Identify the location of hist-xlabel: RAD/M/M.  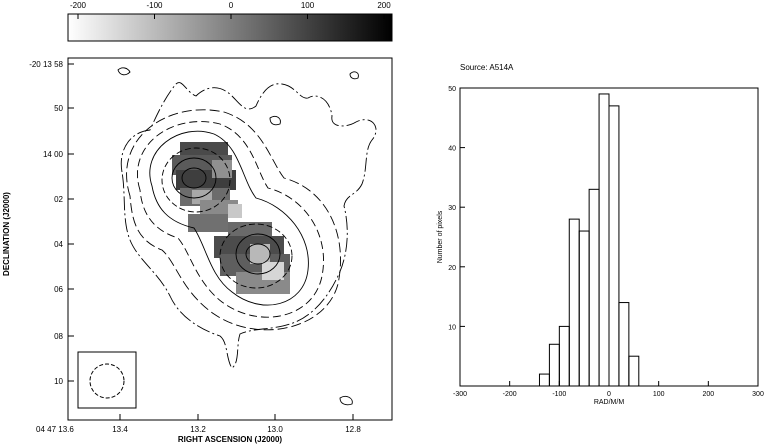
(609, 402).